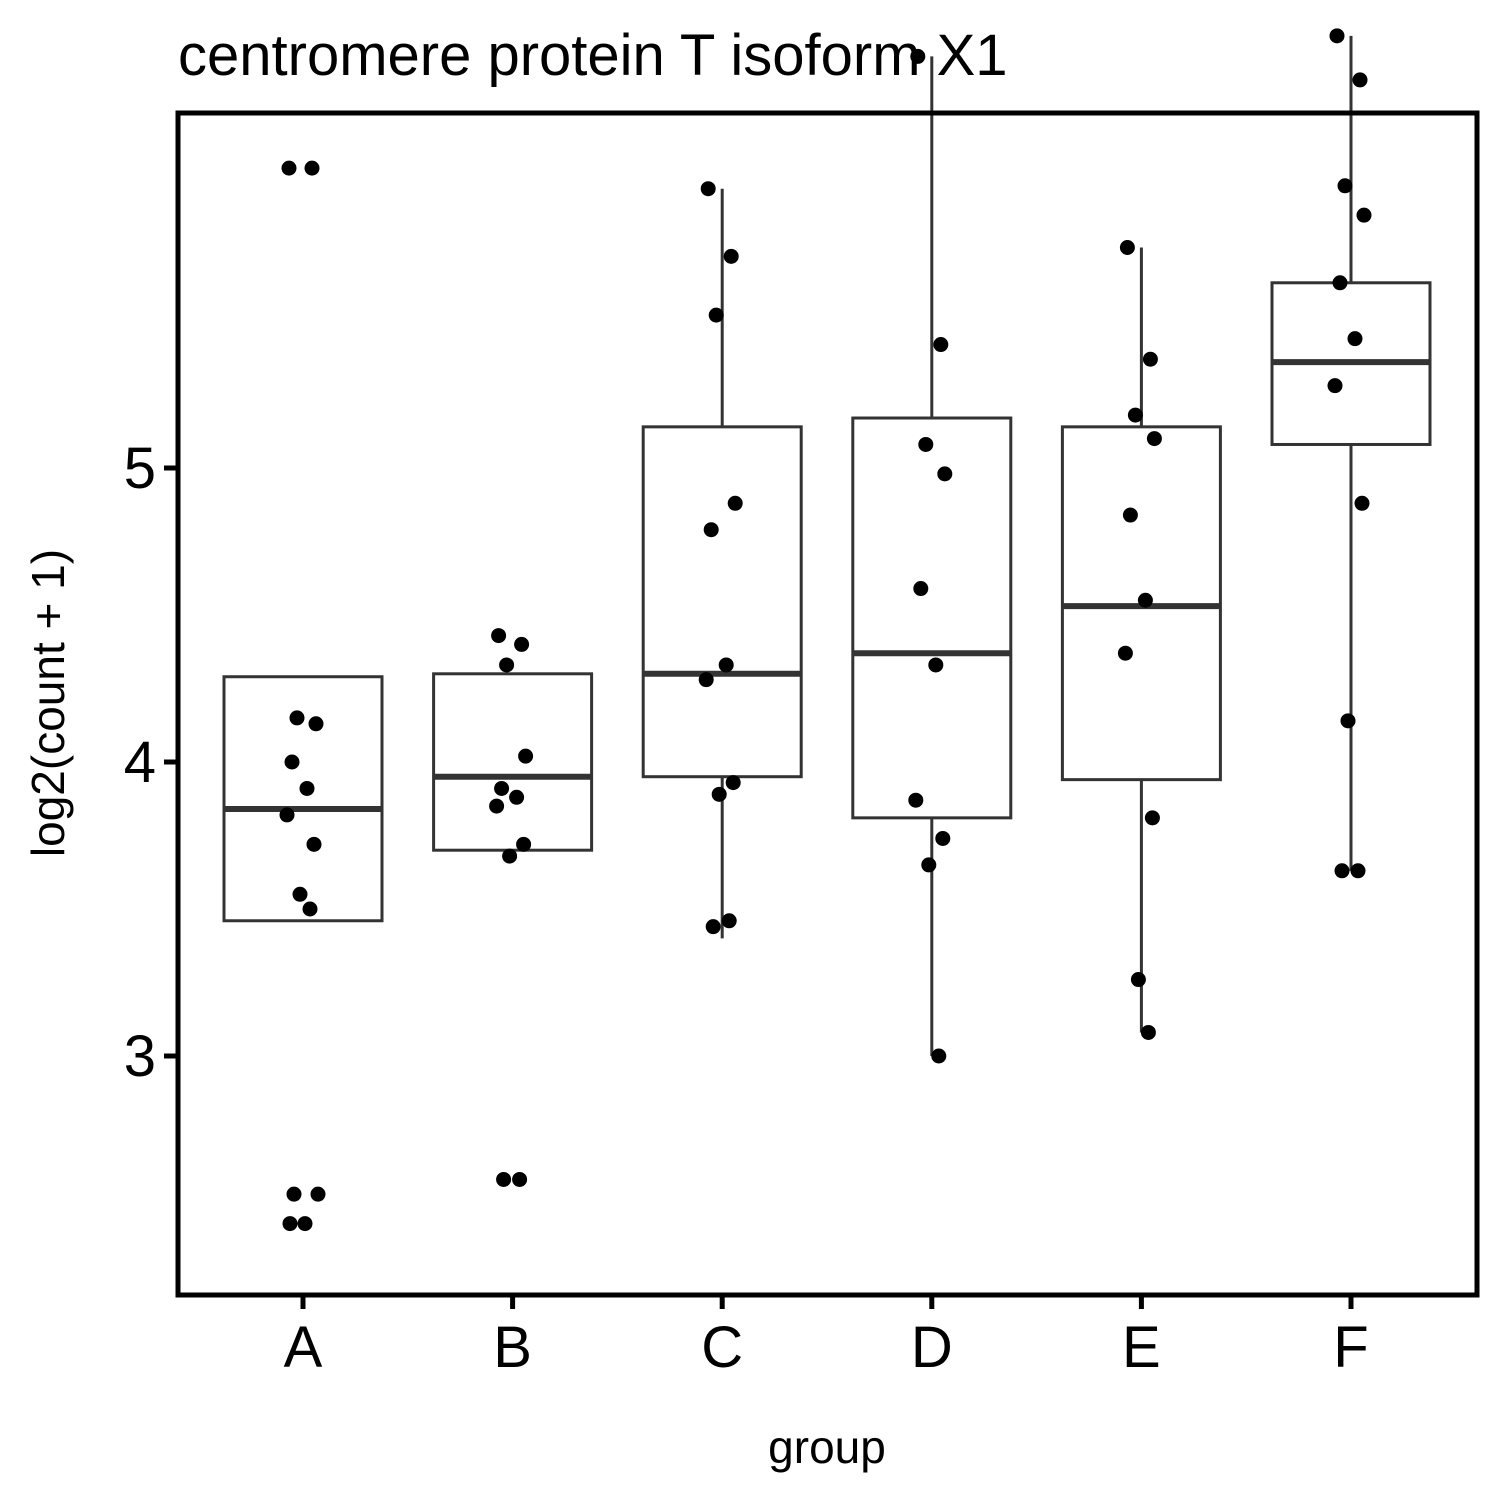 Image resolution: width=1500 pixels, height=1500 pixels. Describe the element at coordinates (48, 703) in the screenshot. I see `y-axis-title: log2(count + 1)` at that location.